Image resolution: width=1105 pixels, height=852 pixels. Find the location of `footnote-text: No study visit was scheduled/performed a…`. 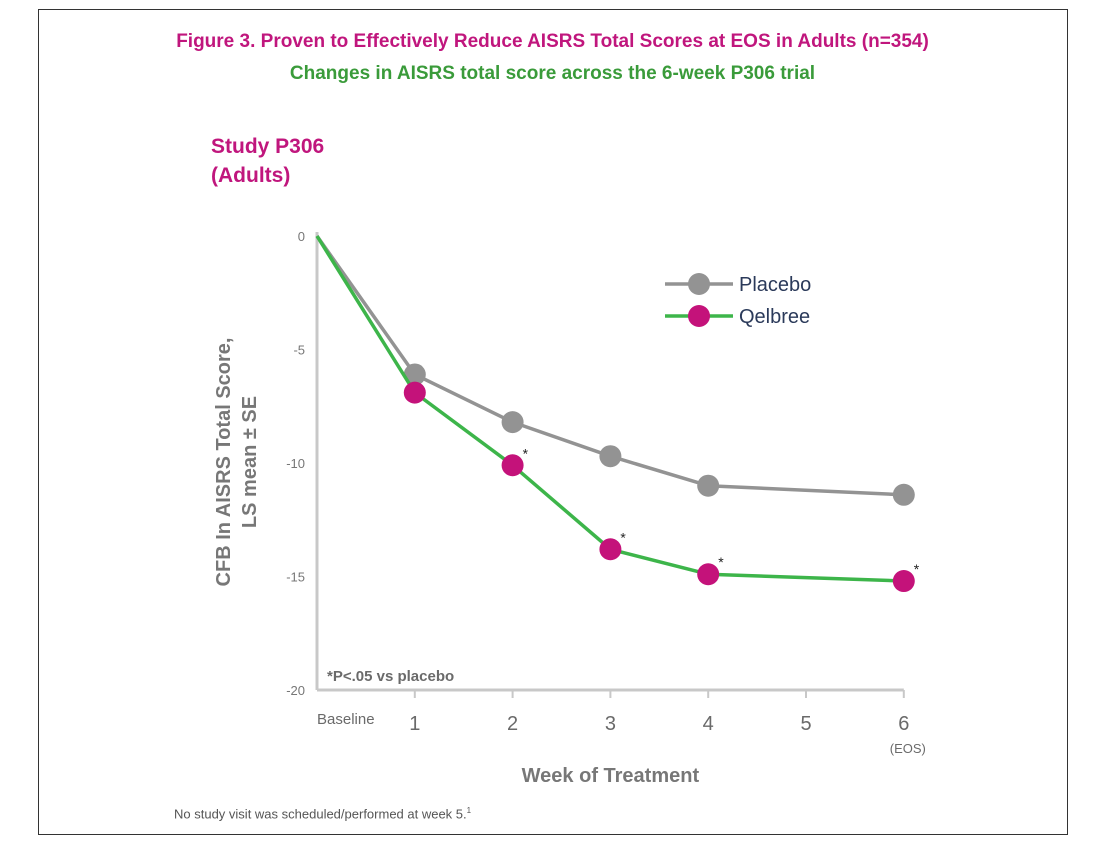

footnote-text: No study visit was scheduled/performed a… is located at coordinates (320, 814).